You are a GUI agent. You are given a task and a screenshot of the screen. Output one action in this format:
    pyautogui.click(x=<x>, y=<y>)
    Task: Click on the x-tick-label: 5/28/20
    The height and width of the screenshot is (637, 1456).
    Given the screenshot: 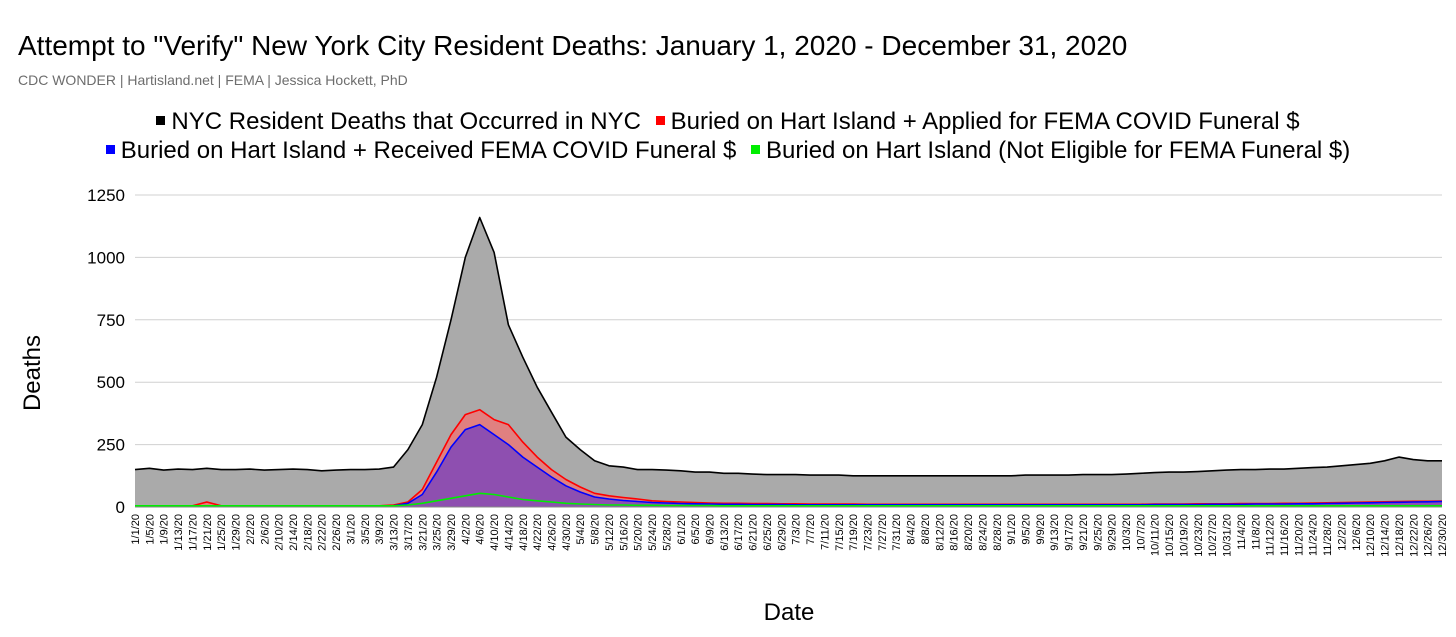 What is the action you would take?
    pyautogui.click(x=667, y=532)
    